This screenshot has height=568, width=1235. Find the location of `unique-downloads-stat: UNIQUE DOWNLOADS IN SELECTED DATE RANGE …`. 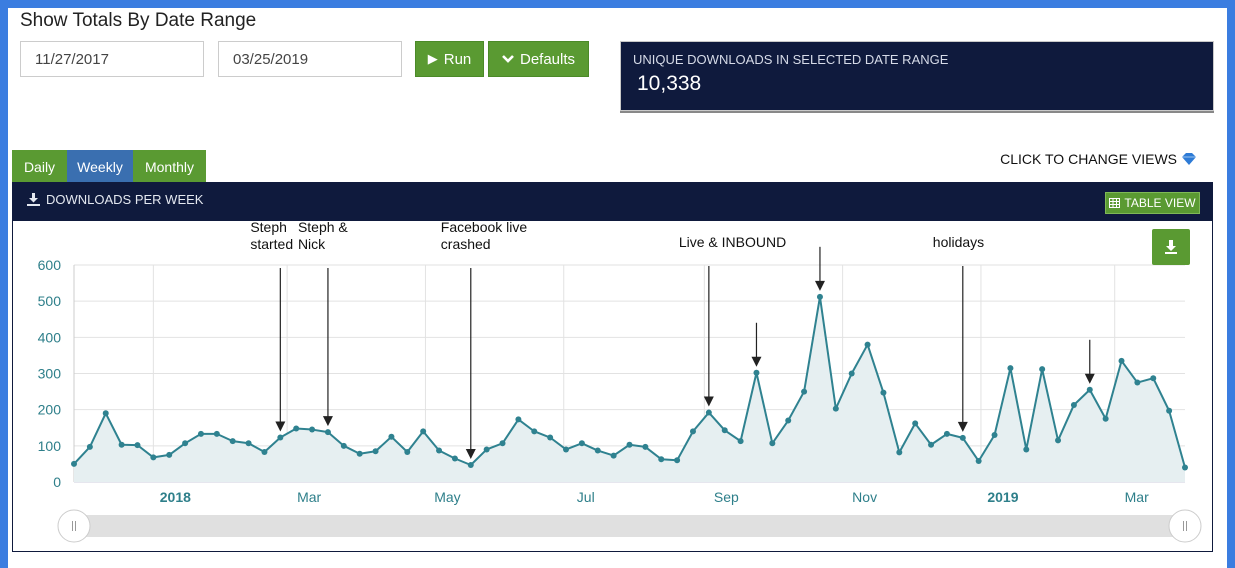

unique-downloads-stat: UNIQUE DOWNLOADS IN SELECTED DATE RANGE … is located at coordinates (917, 76).